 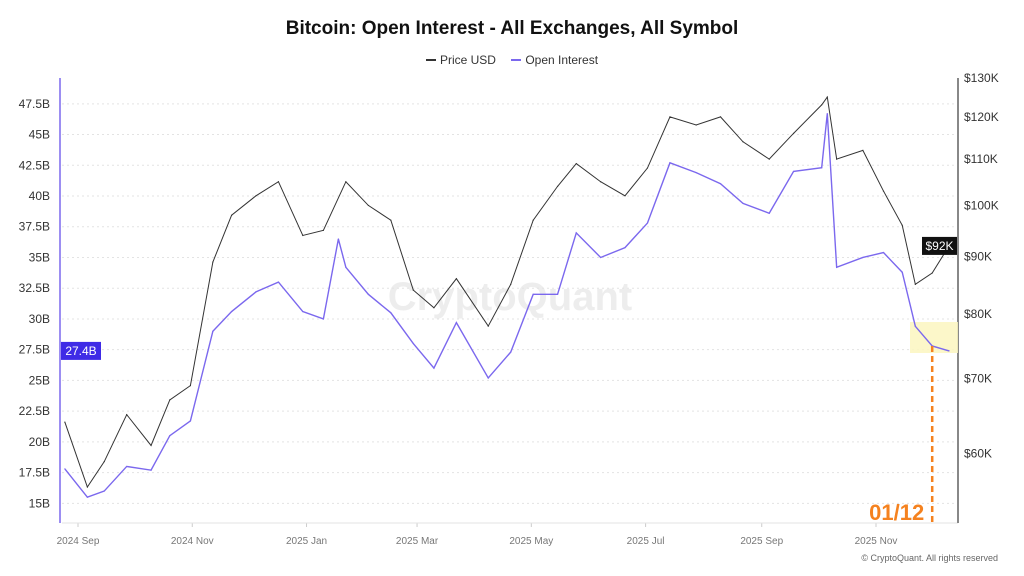 What do you see at coordinates (39, 196) in the screenshot?
I see `y-left-tick: 40B` at bounding box center [39, 196].